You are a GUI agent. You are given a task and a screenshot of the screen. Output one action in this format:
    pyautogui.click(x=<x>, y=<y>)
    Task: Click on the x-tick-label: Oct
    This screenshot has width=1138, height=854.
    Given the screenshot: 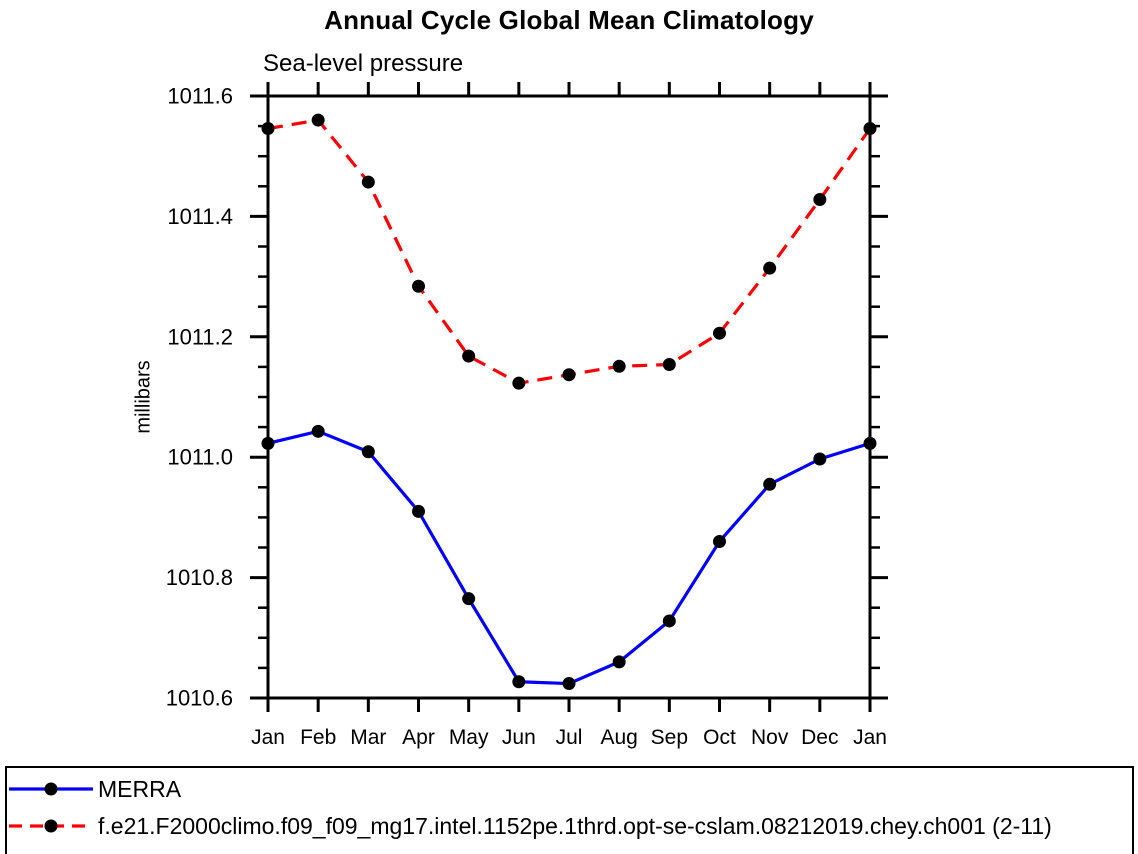 What is the action you would take?
    pyautogui.click(x=719, y=737)
    